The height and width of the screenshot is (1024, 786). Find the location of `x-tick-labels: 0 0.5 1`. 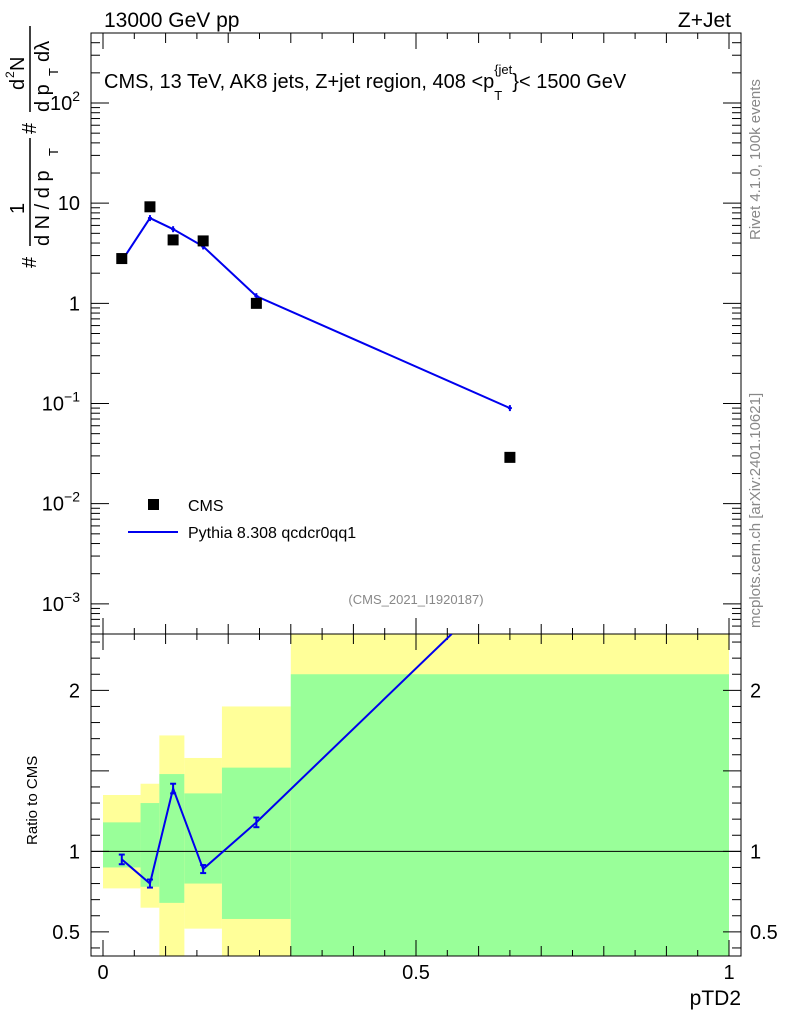

x-tick-labels: 0 0.5 1 is located at coordinates (415, 973).